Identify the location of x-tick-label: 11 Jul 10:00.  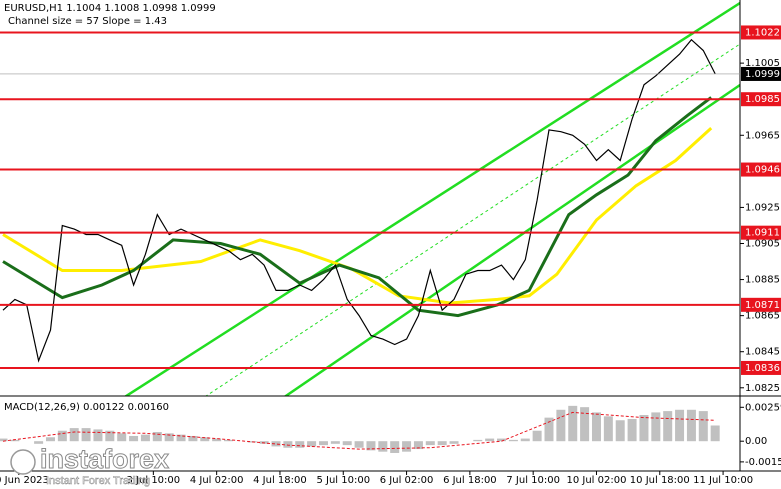
(723, 480).